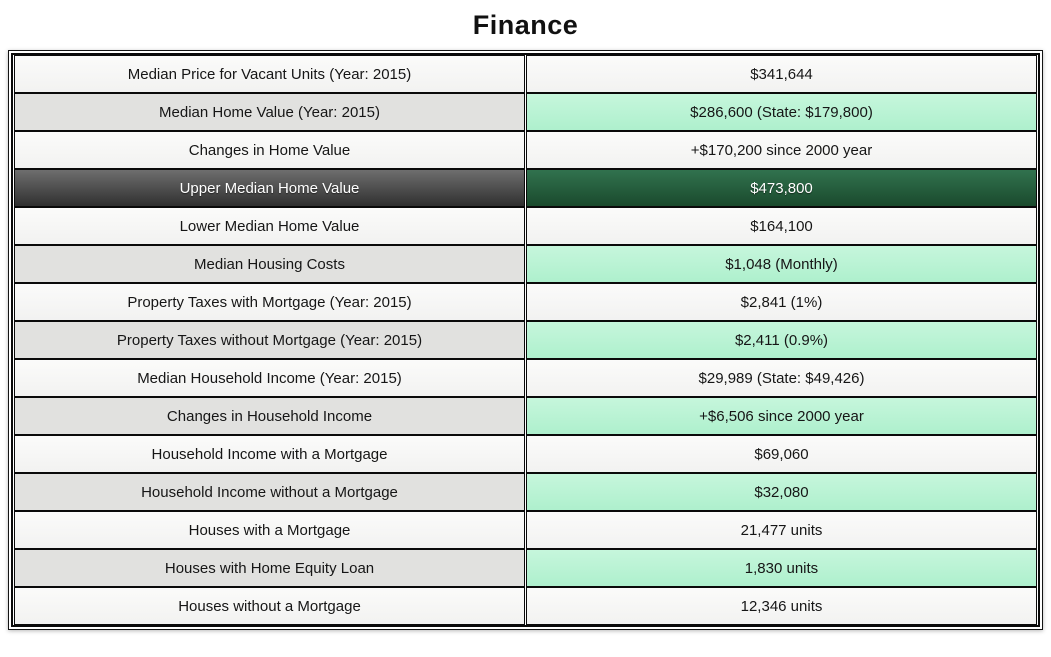 This screenshot has width=1051, height=657. I want to click on table-row: Upper Median Home Value $473,800, so click(525, 188).